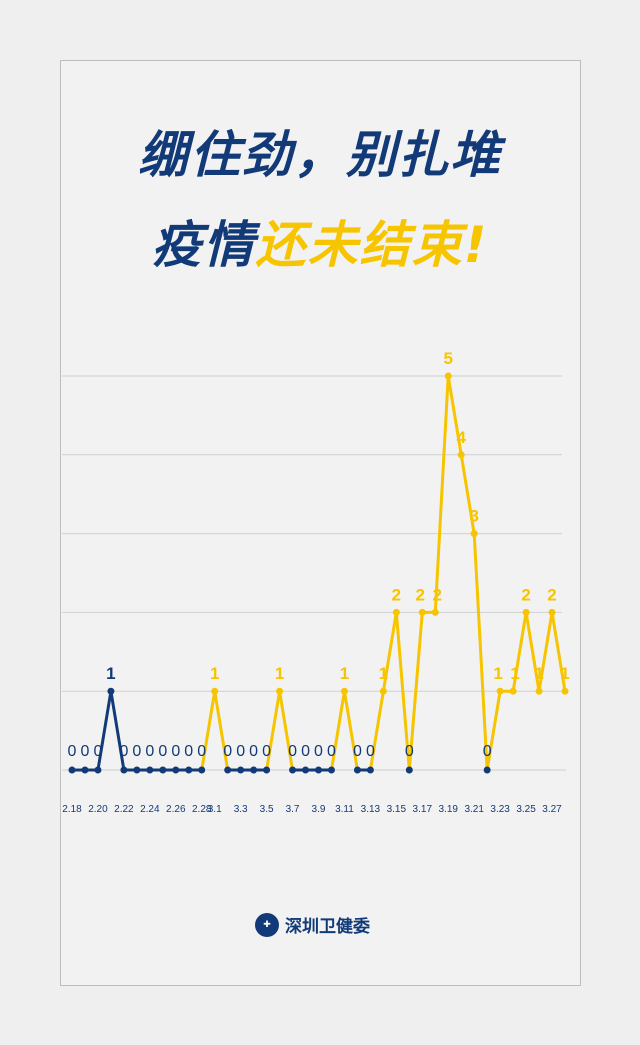 Image resolution: width=640 pixels, height=1045 pixels. I want to click on data-label: 3, so click(473, 516).